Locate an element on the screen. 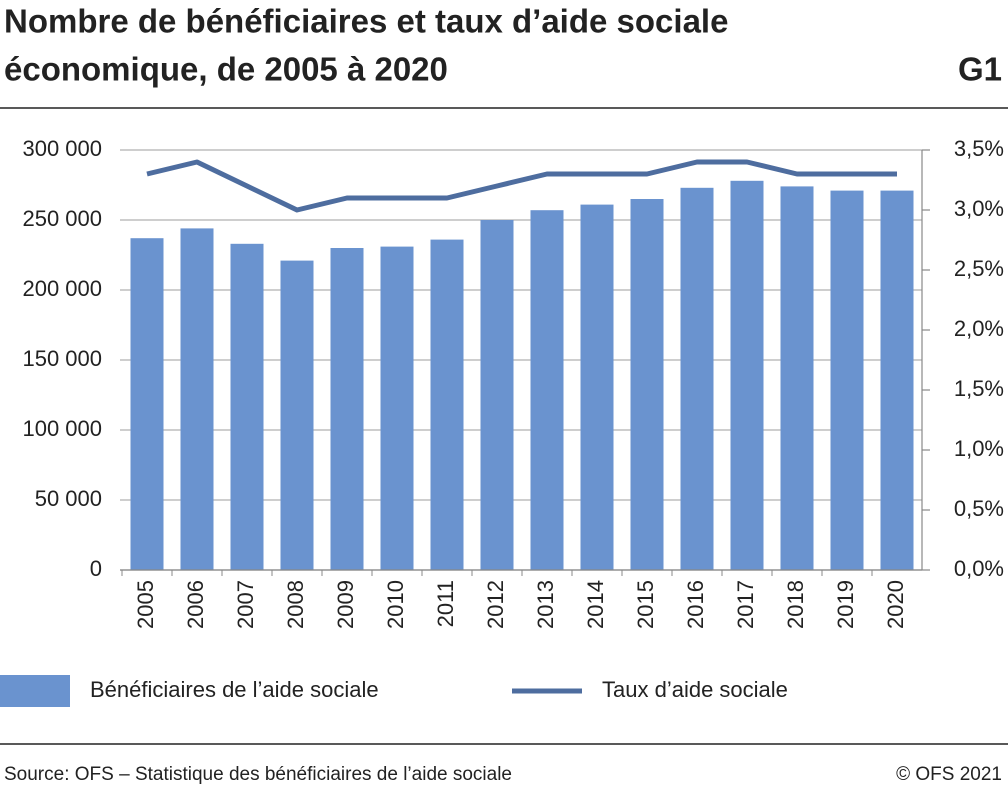 The width and height of the screenshot is (1008, 795). legend-label: Taux d’aide sociale is located at coordinates (695, 689).